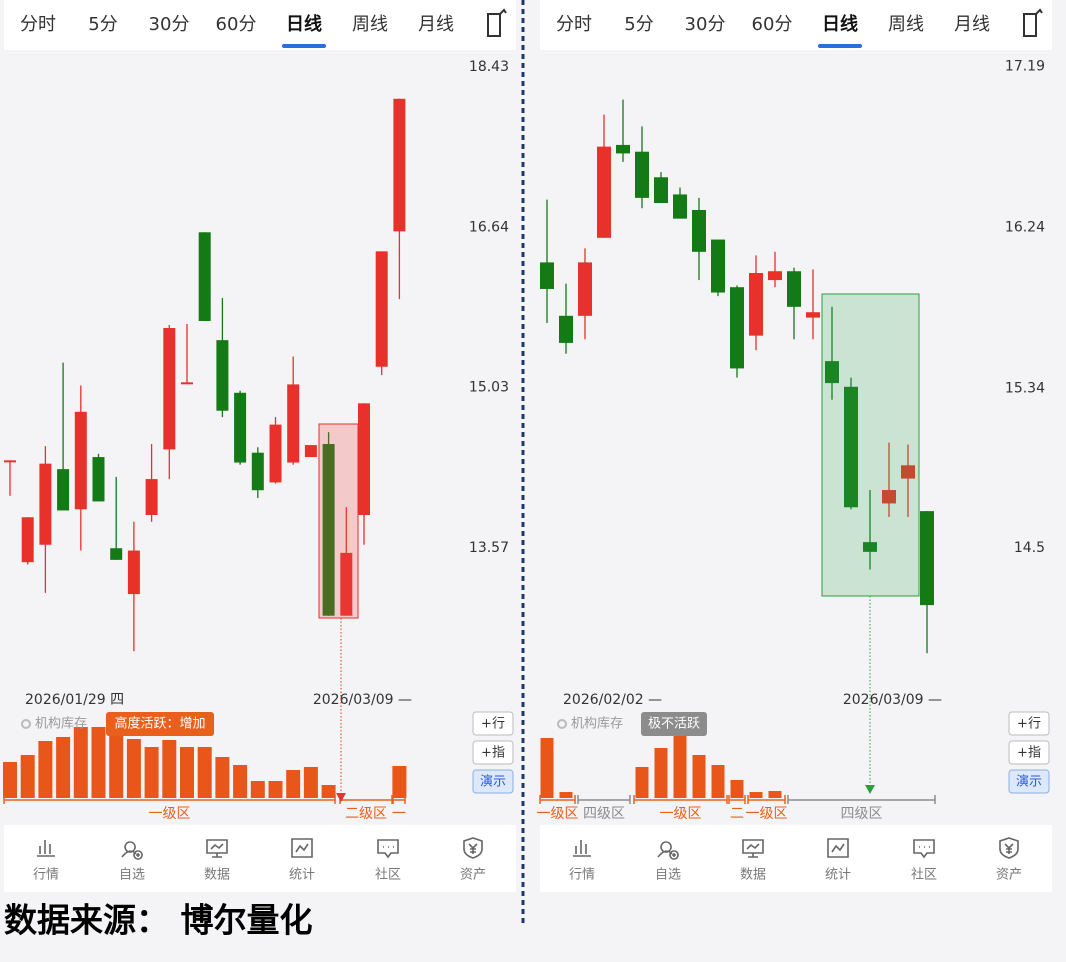 The image size is (1066, 962). I want to click on y-tick-label: 16.64, so click(489, 228).